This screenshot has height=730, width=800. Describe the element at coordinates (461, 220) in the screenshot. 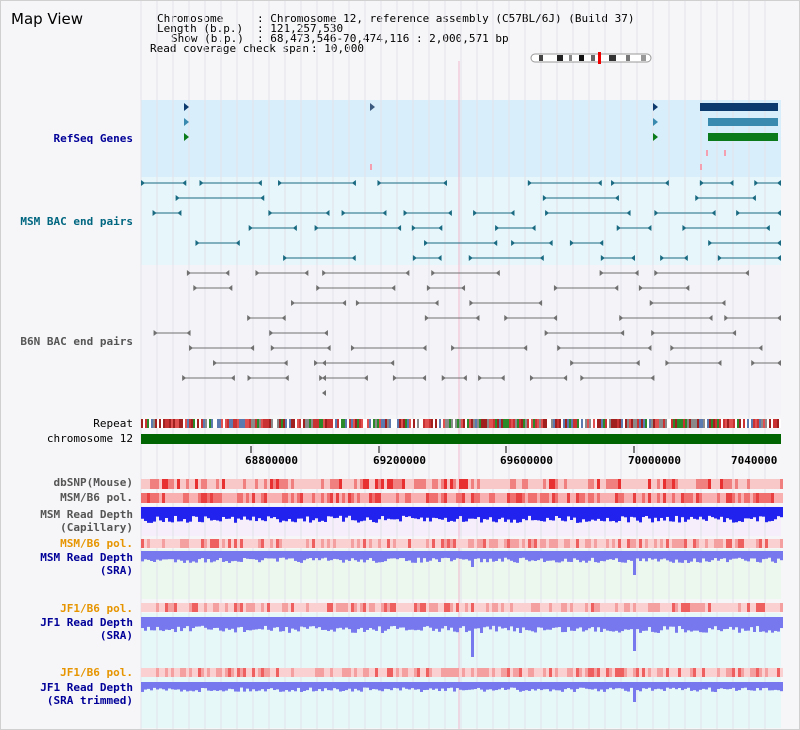

I see `msm-bac-track` at that location.